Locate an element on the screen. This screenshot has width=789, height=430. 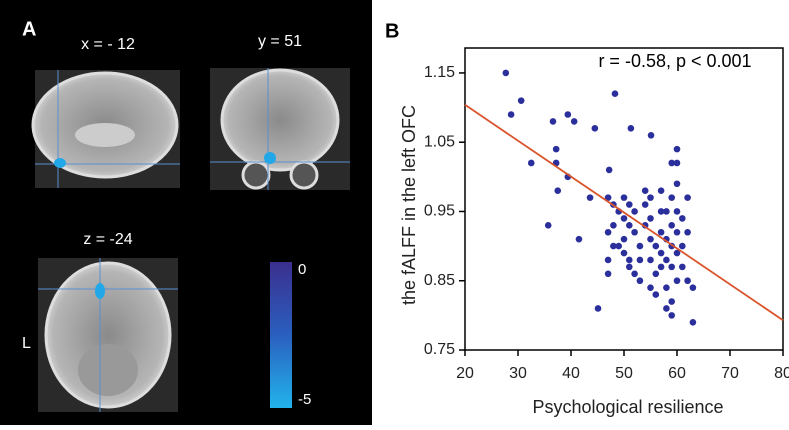
x-axis-label: Psychological resilience is located at coordinates (627, 407).